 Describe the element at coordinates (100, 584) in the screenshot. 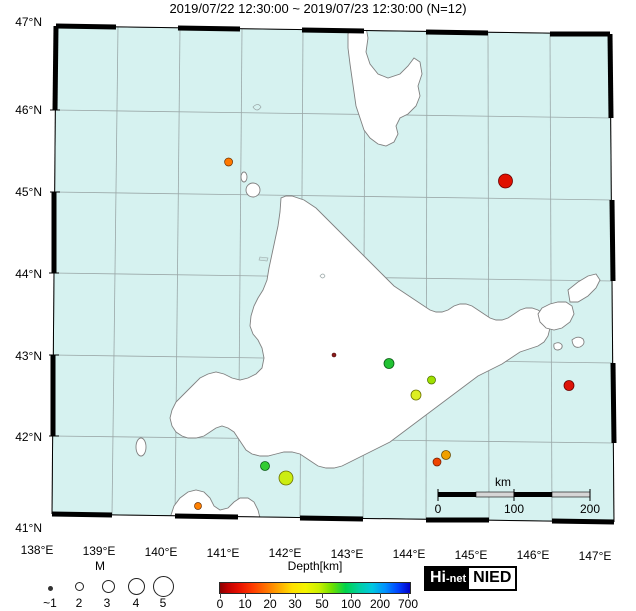

I see `magnitude-legend: M ~1 2 3 4 5` at that location.